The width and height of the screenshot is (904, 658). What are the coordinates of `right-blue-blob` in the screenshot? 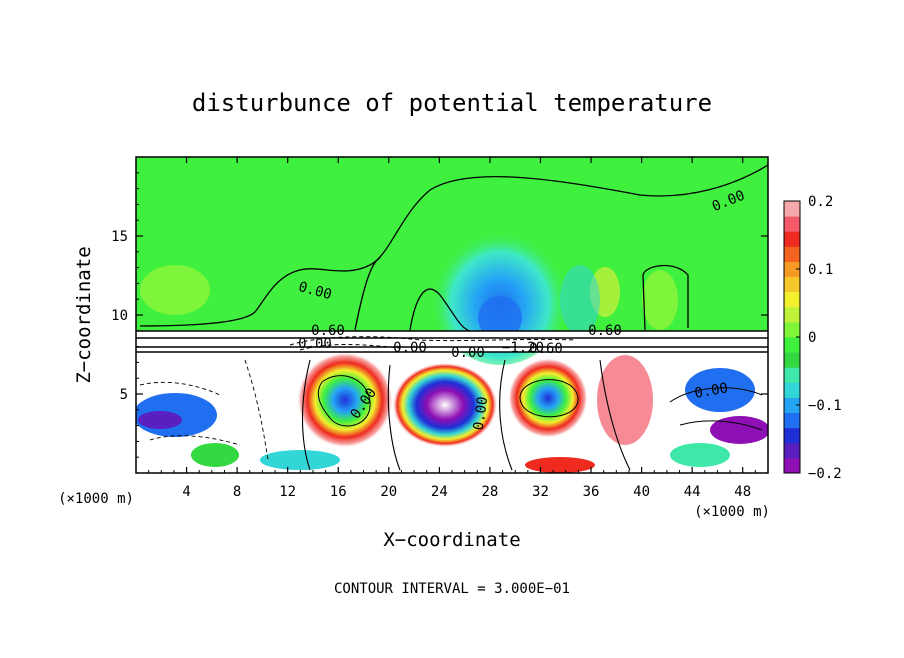 It's located at (720, 390).